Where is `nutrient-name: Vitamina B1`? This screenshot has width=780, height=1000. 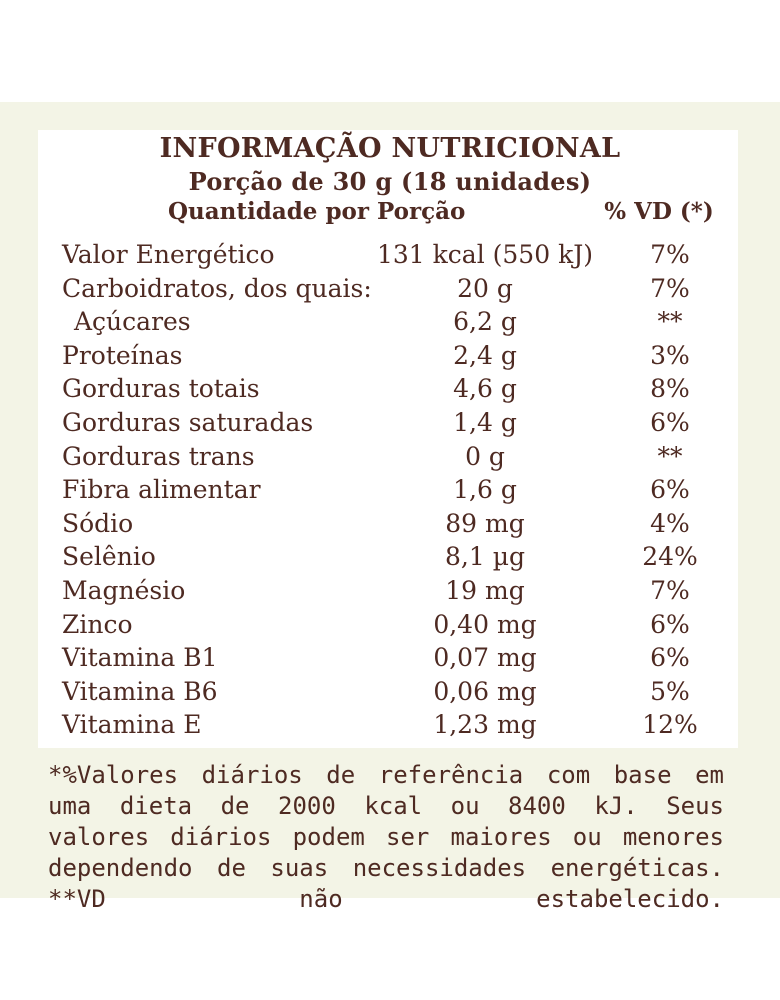
nutrient-name: Vitamina B1 is located at coordinates (140, 658).